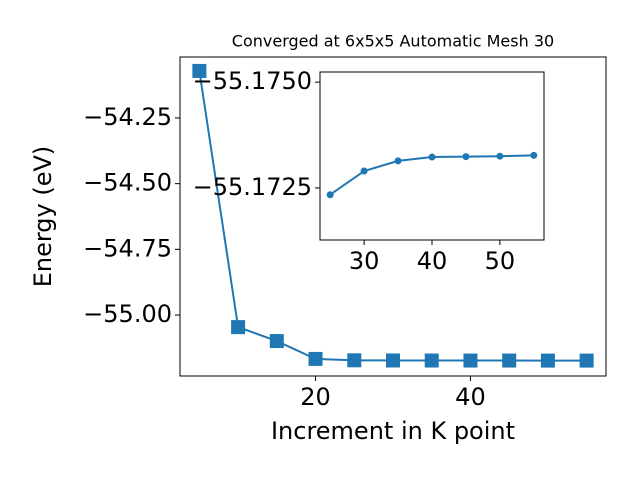  Describe the element at coordinates (127, 183) in the screenshot. I see `y-tick-label: −54.50` at that location.